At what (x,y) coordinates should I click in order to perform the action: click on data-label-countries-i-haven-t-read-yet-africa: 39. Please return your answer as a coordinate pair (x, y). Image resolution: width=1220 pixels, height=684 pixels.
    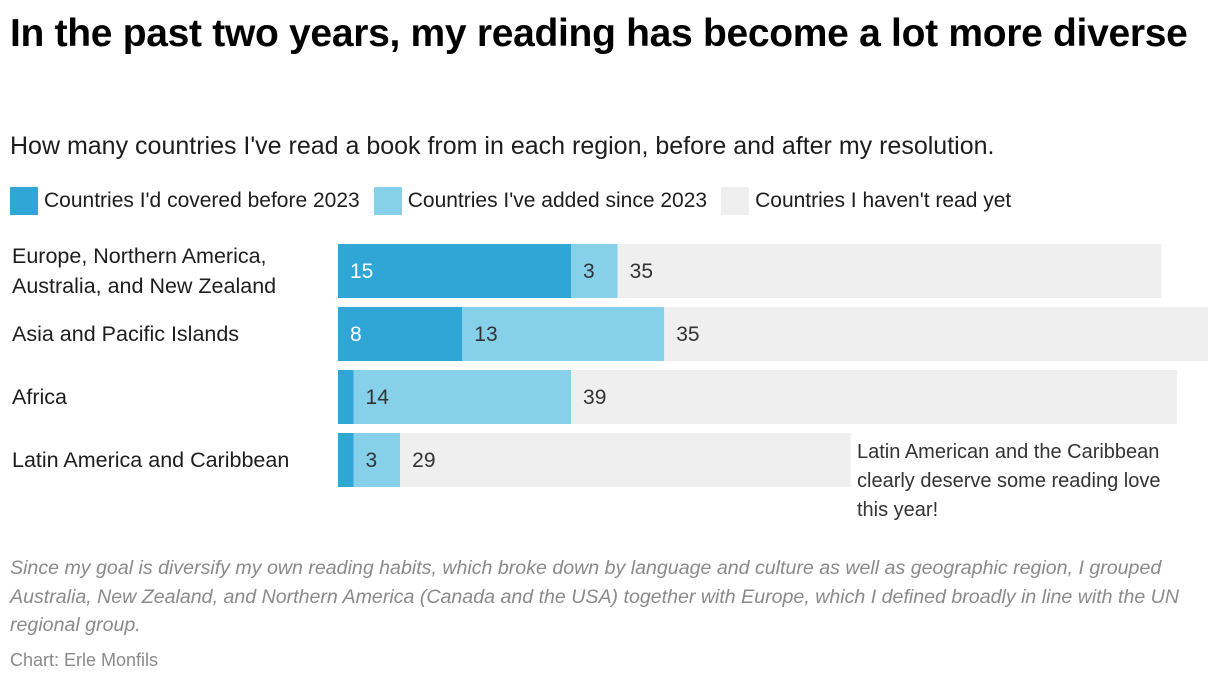
    Looking at the image, I should click on (594, 397).